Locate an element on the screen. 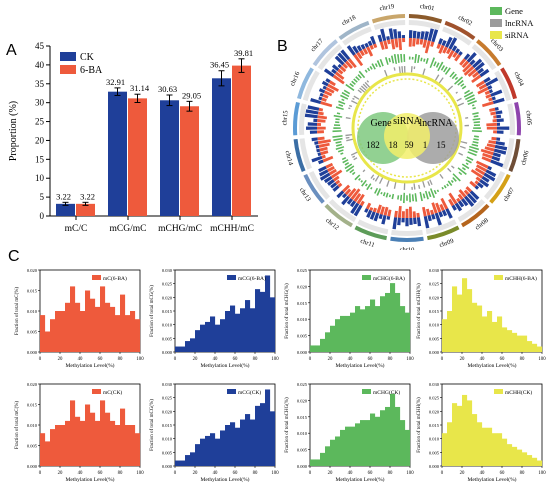 The height and width of the screenshot is (484, 550). x-tick-label: 0 is located at coordinates (310, 473).